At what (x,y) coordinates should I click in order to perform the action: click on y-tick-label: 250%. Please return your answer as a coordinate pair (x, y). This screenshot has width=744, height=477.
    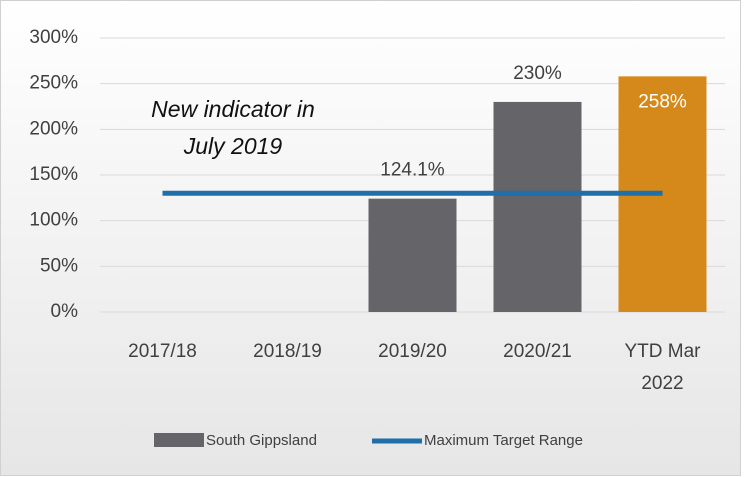
    Looking at the image, I should click on (53, 83).